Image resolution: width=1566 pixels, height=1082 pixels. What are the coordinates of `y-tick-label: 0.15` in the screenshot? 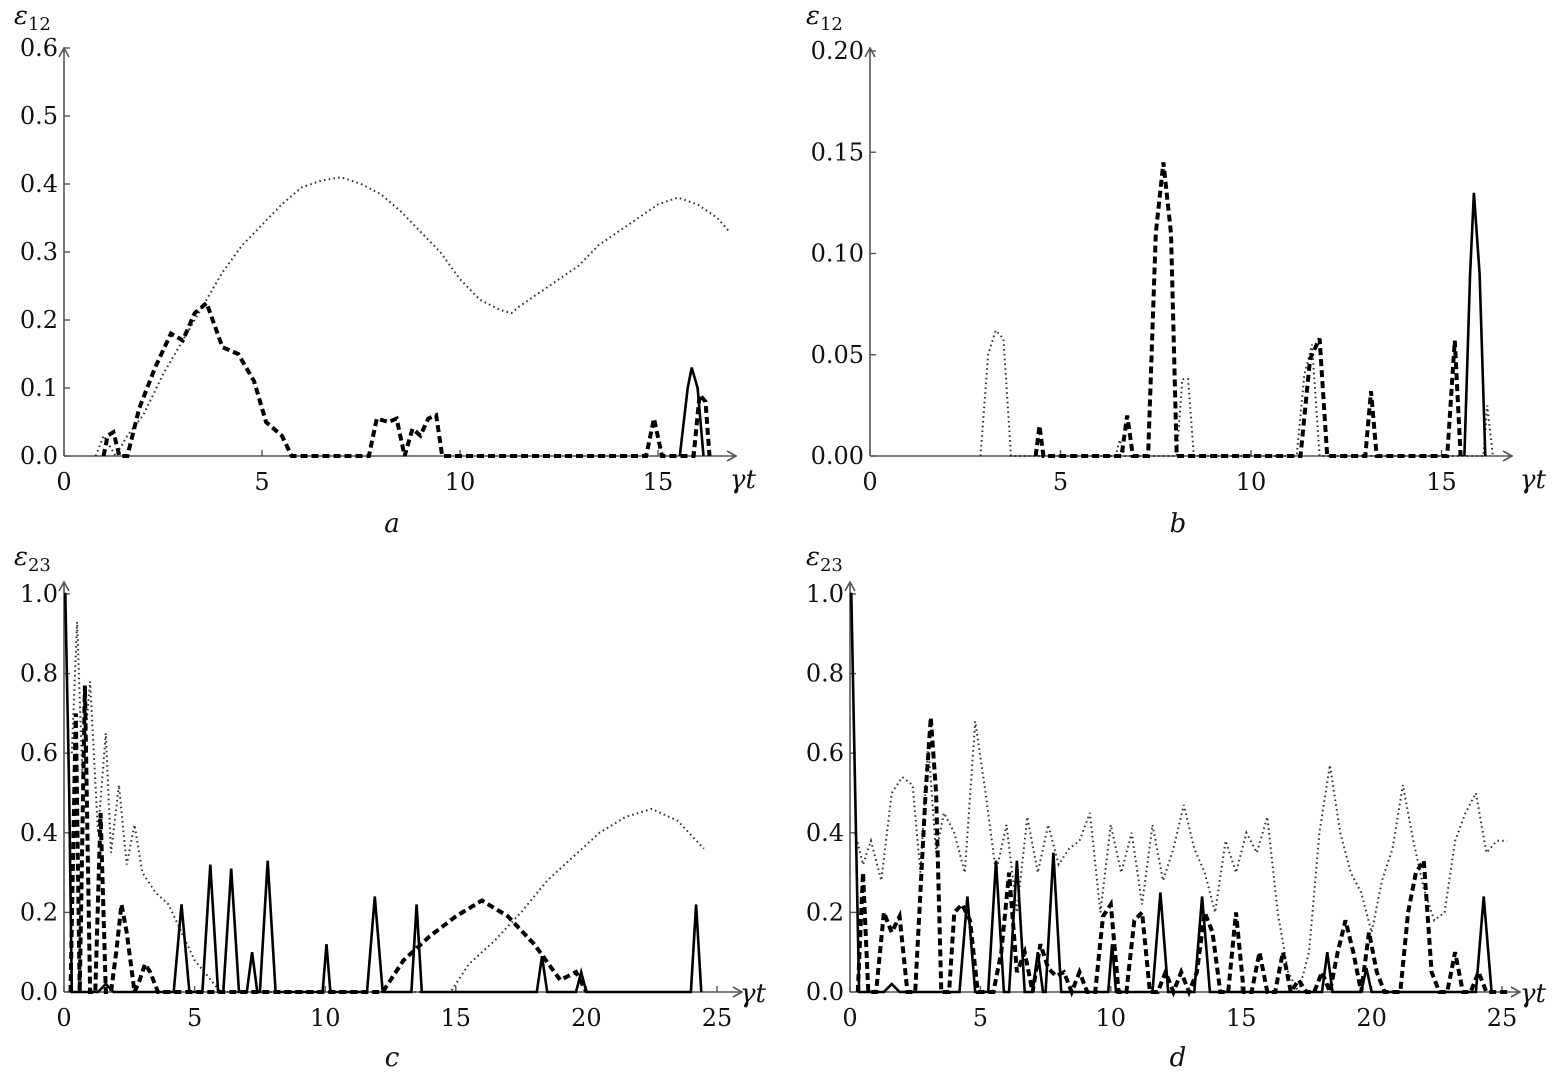 It's located at (837, 152).